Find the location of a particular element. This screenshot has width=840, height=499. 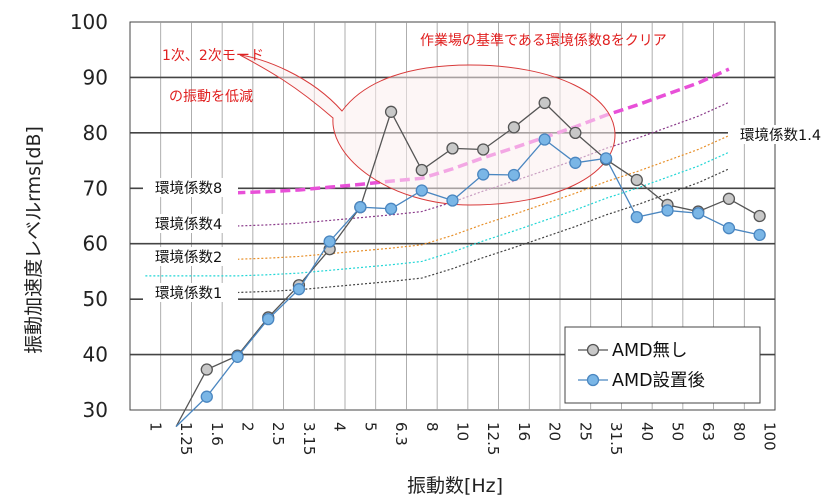

x-tick-label: 40 is located at coordinates (647, 431).